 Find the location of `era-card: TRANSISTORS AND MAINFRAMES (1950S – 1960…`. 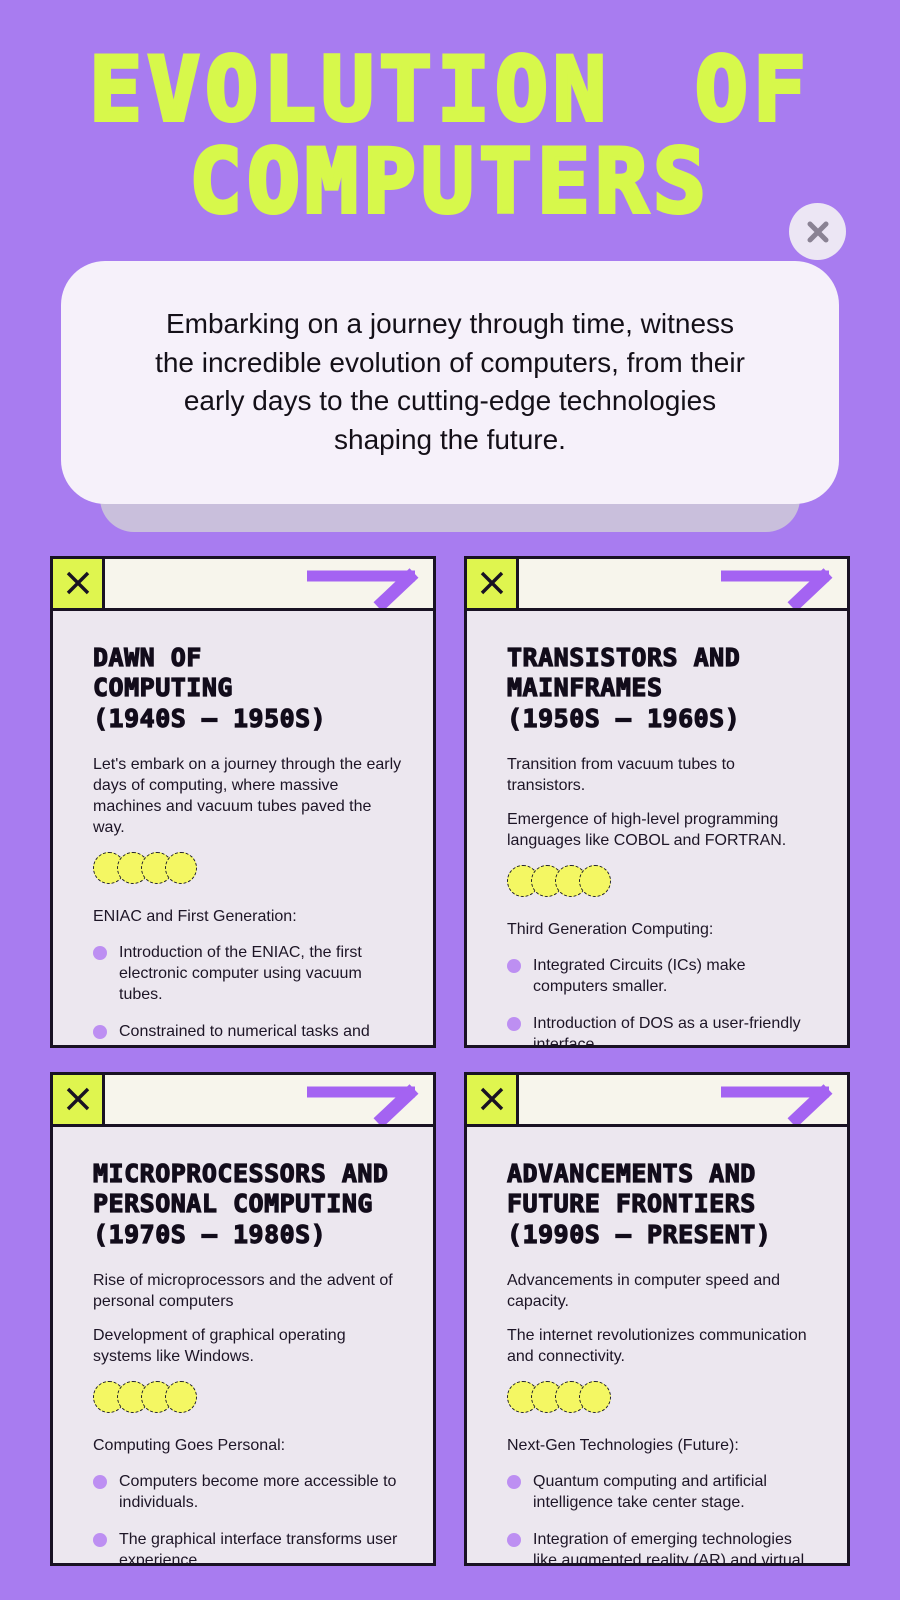

era-card: TRANSISTORS AND MAINFRAMES (1950S – 1960… is located at coordinates (657, 801).